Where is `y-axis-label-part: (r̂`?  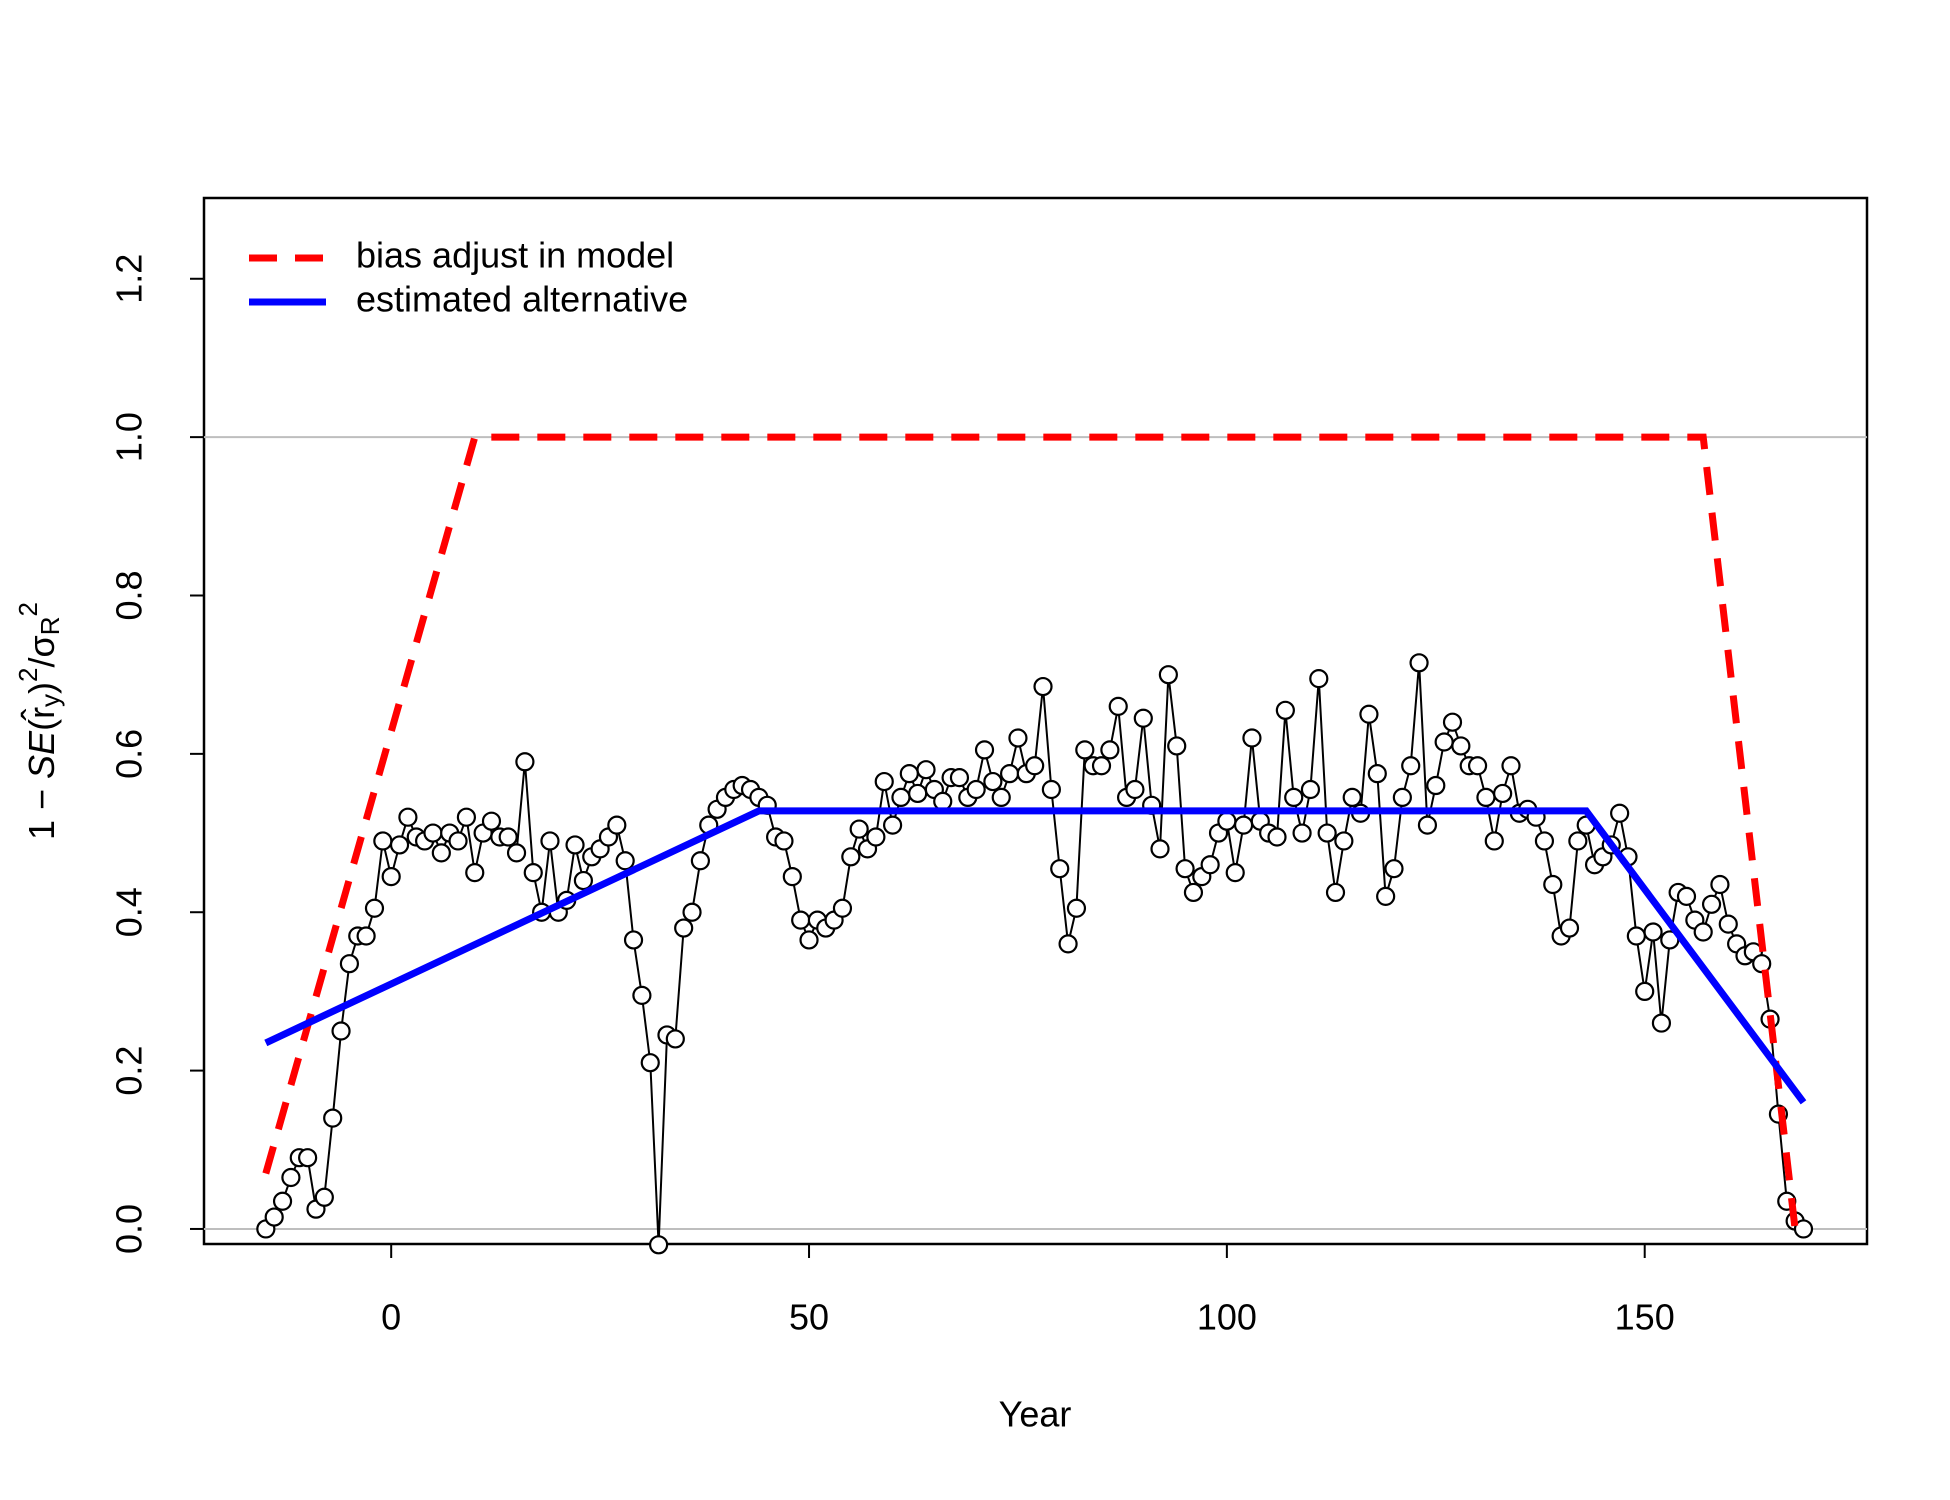 y-axis-label-part: (r̂ is located at coordinates (40, 719).